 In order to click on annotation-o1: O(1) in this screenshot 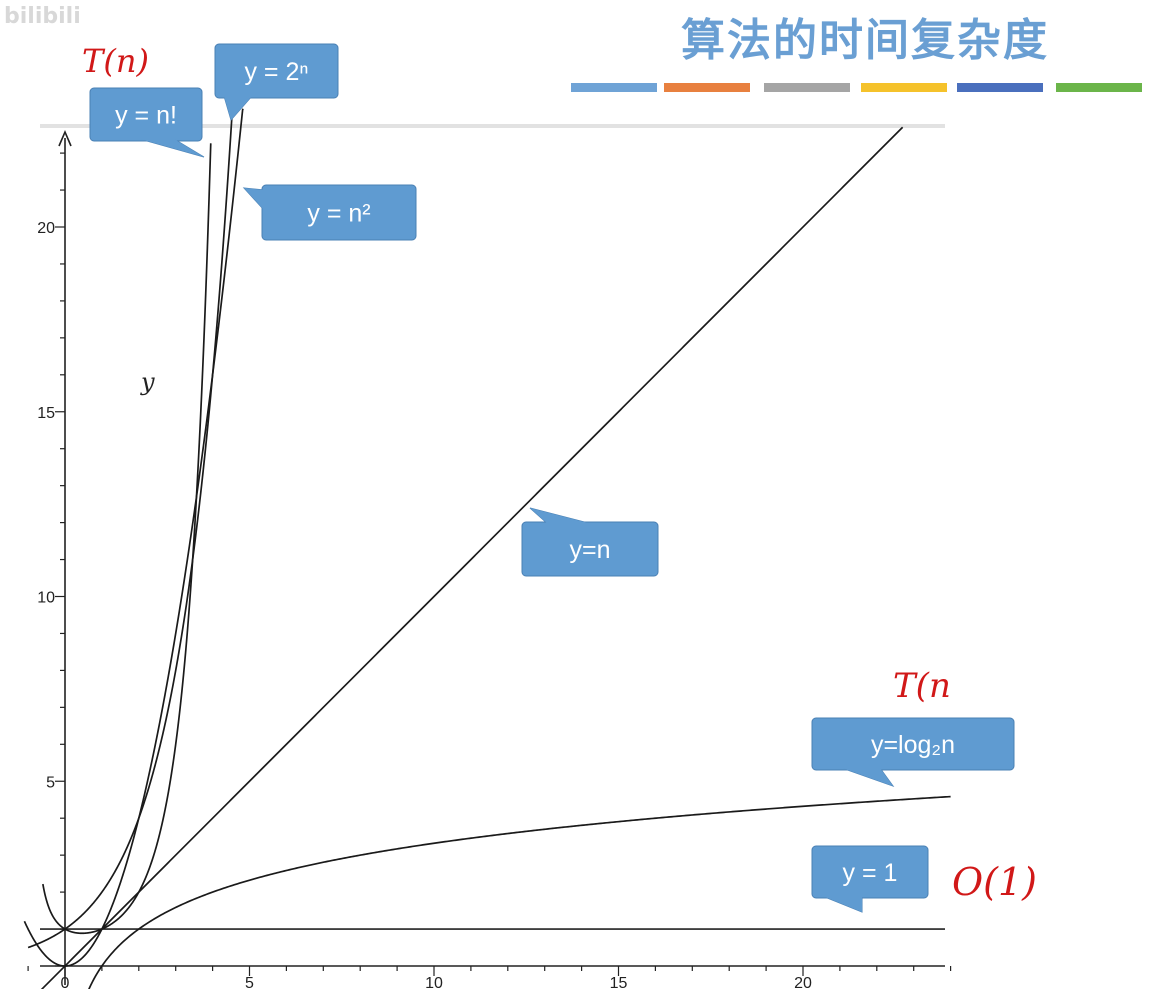, I will do `click(994, 882)`.